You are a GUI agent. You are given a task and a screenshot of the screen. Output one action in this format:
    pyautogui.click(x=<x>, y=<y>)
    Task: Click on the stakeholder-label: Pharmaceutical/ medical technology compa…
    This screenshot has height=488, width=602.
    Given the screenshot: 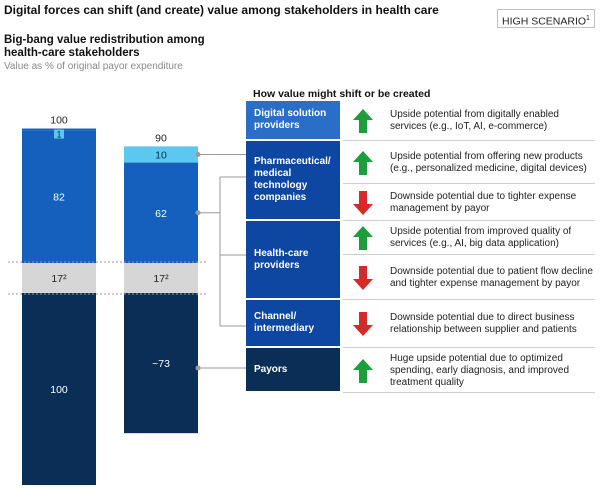 What is the action you would take?
    pyautogui.click(x=293, y=180)
    